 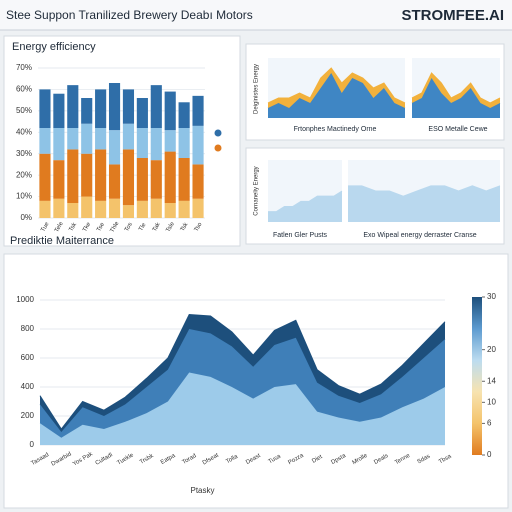 I want to click on y-tick-label: 400, so click(x=28, y=386).